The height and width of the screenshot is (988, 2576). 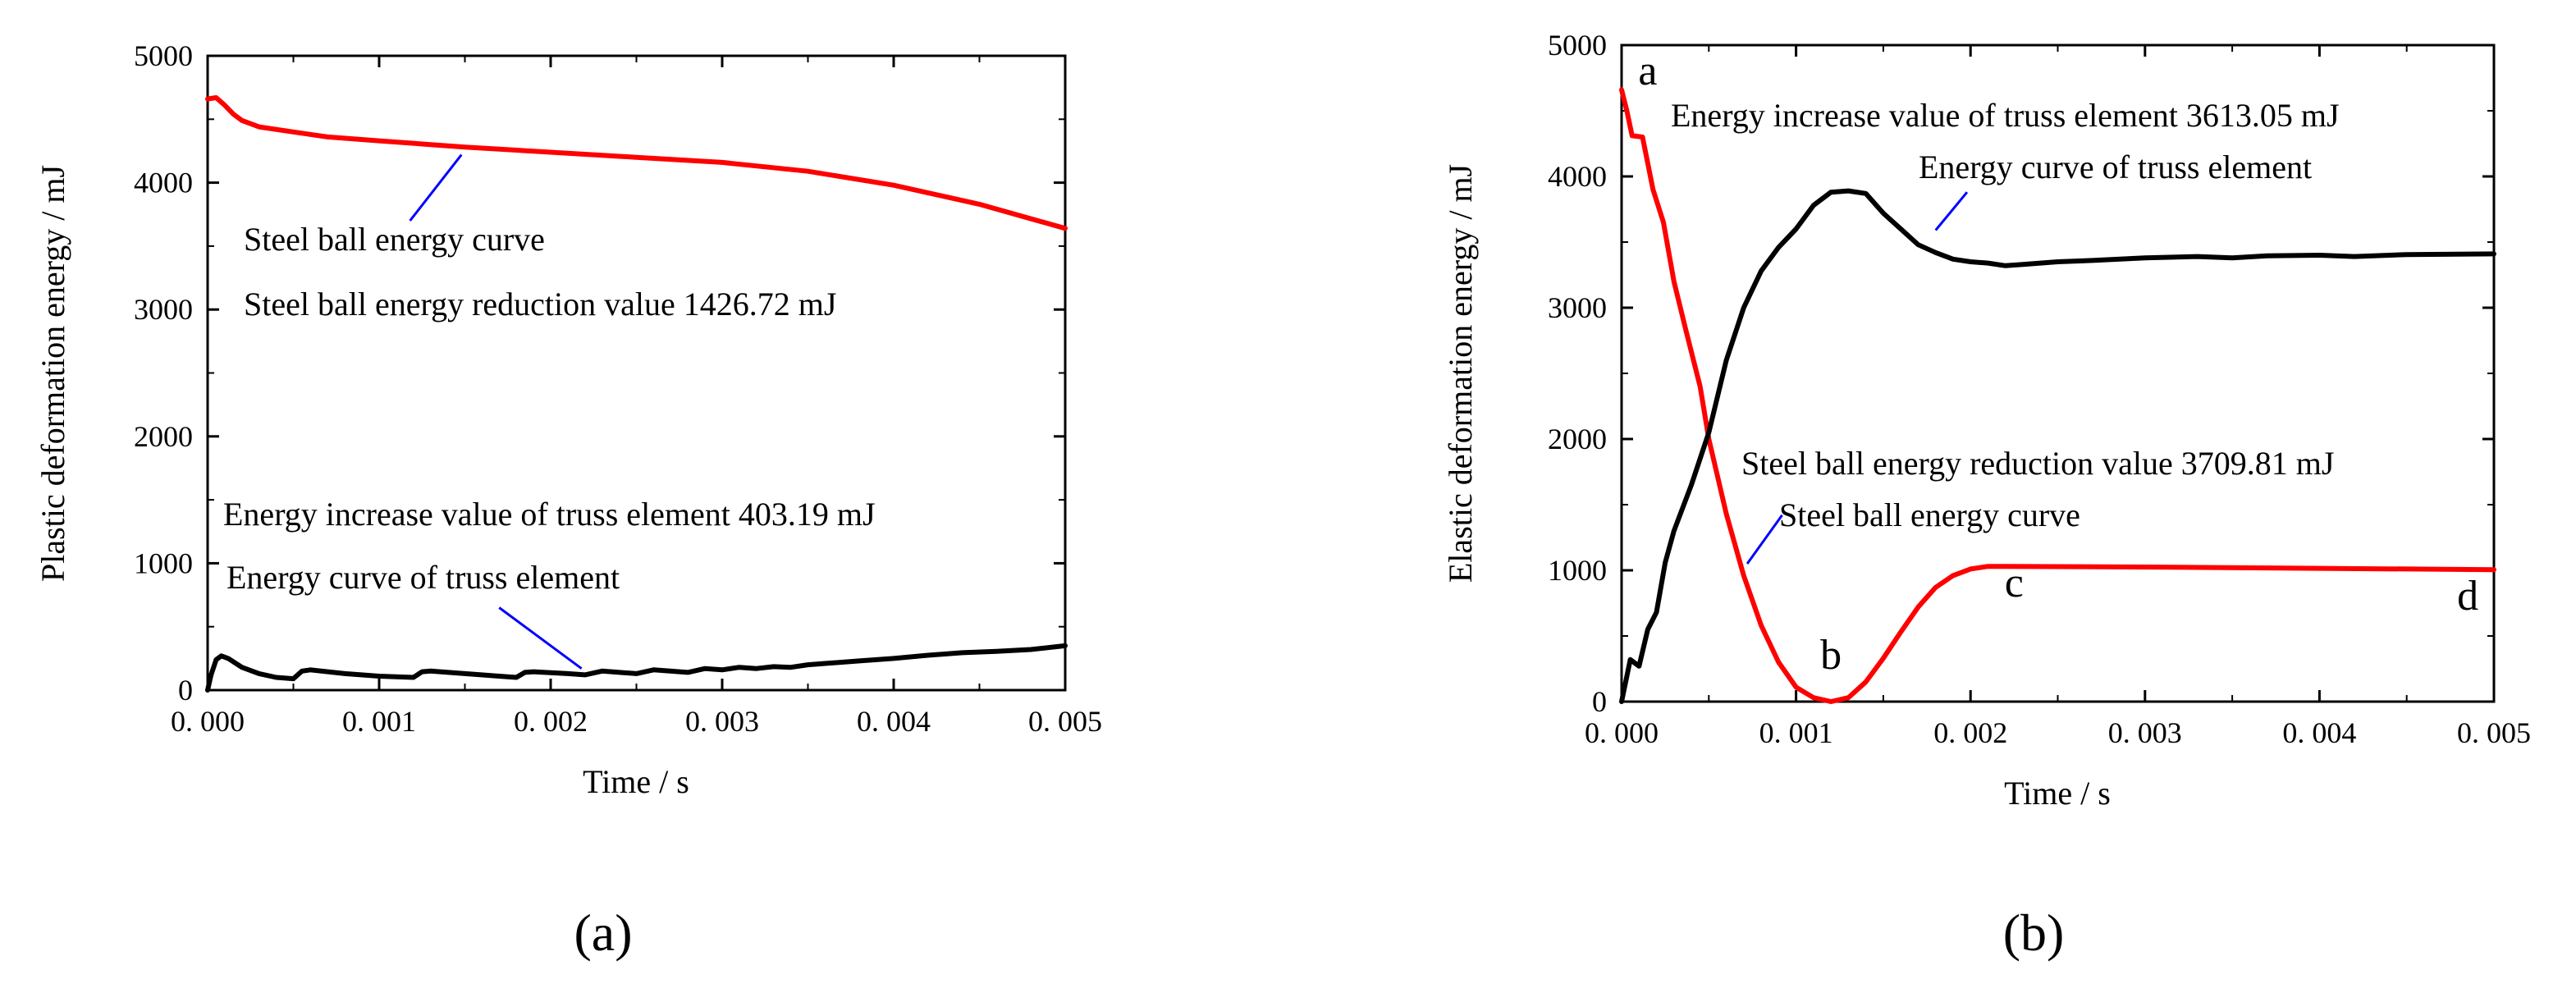 What do you see at coordinates (2034, 933) in the screenshot?
I see `panel-label-b: (b)` at bounding box center [2034, 933].